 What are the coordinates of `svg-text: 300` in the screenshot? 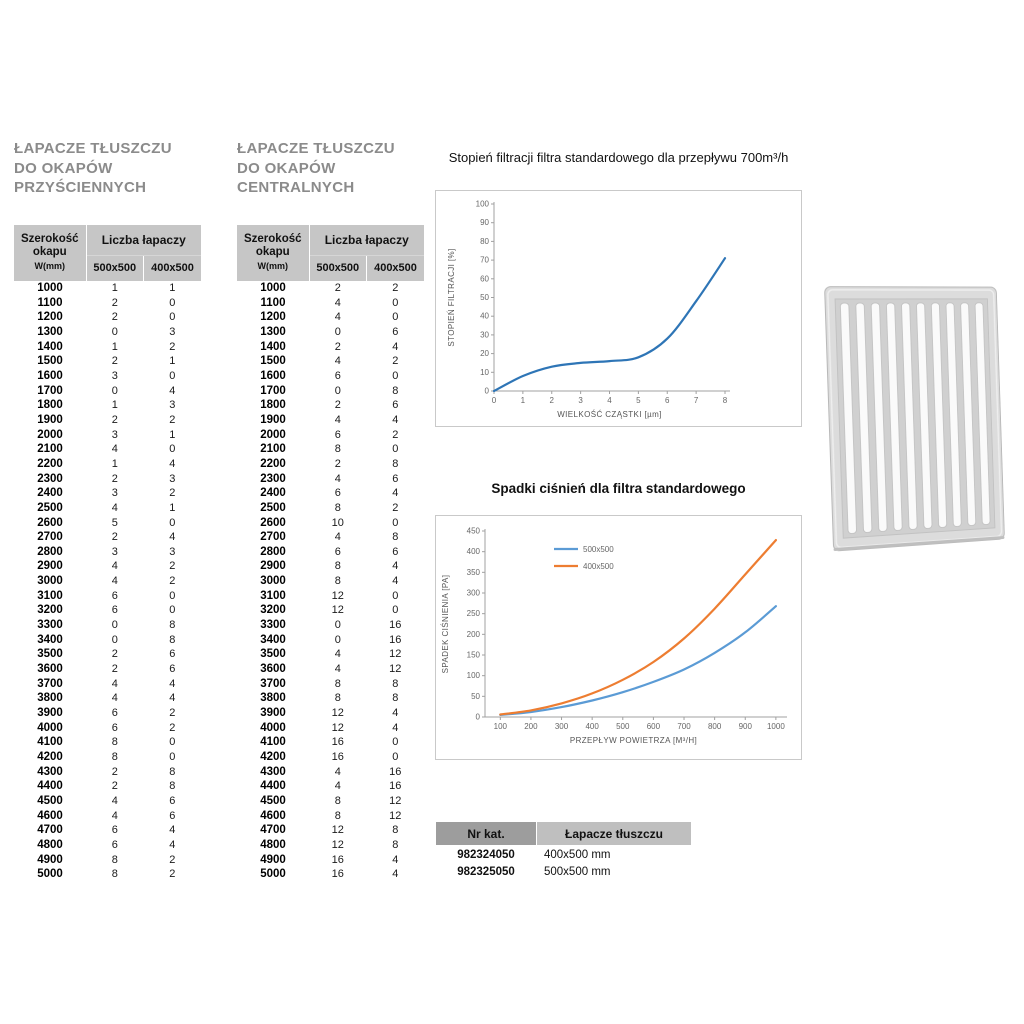 It's located at (474, 593).